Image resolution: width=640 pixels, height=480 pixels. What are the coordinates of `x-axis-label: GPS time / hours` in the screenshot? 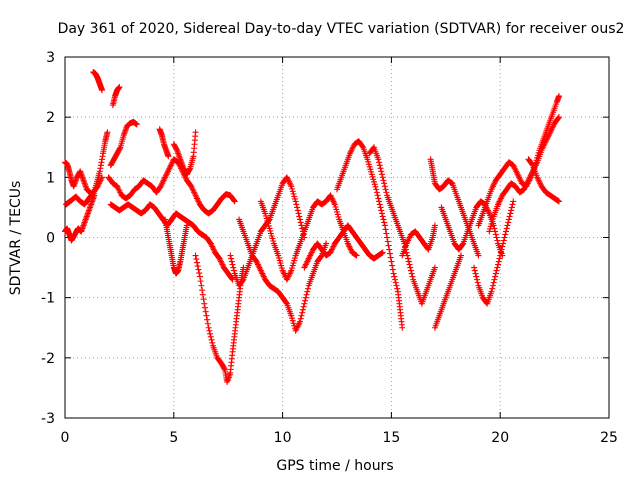 It's located at (334, 466).